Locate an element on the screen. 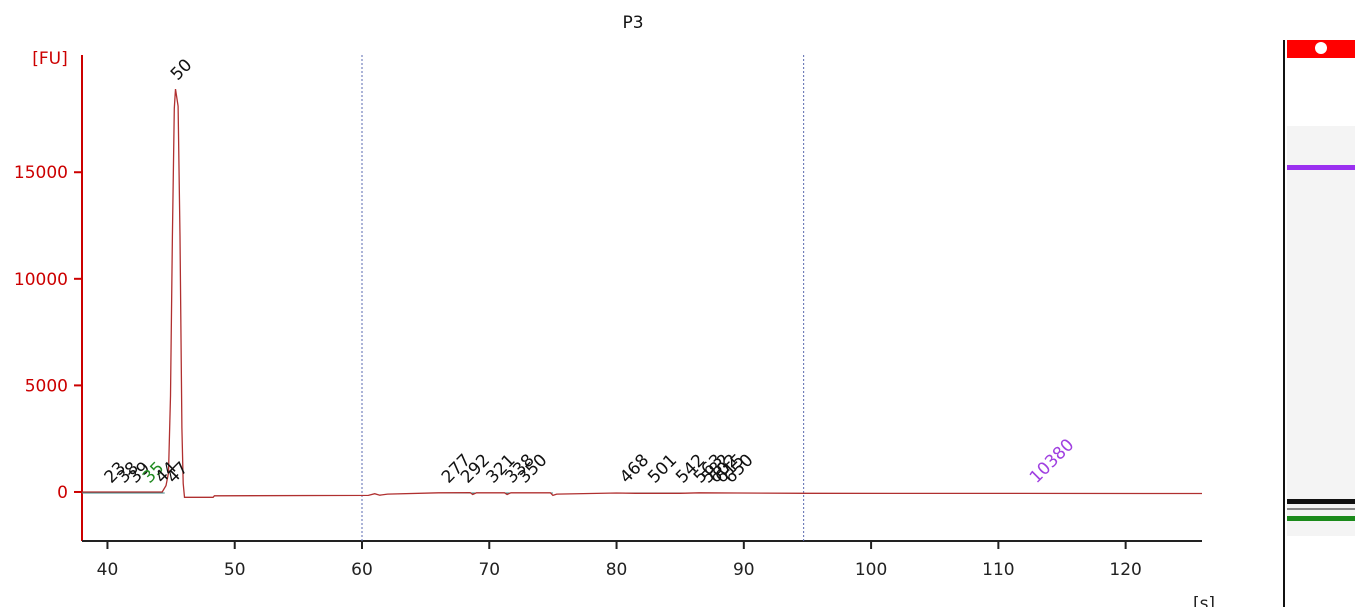 The width and height of the screenshot is (1355, 607). y-tick-label: 15000 is located at coordinates (41, 173).